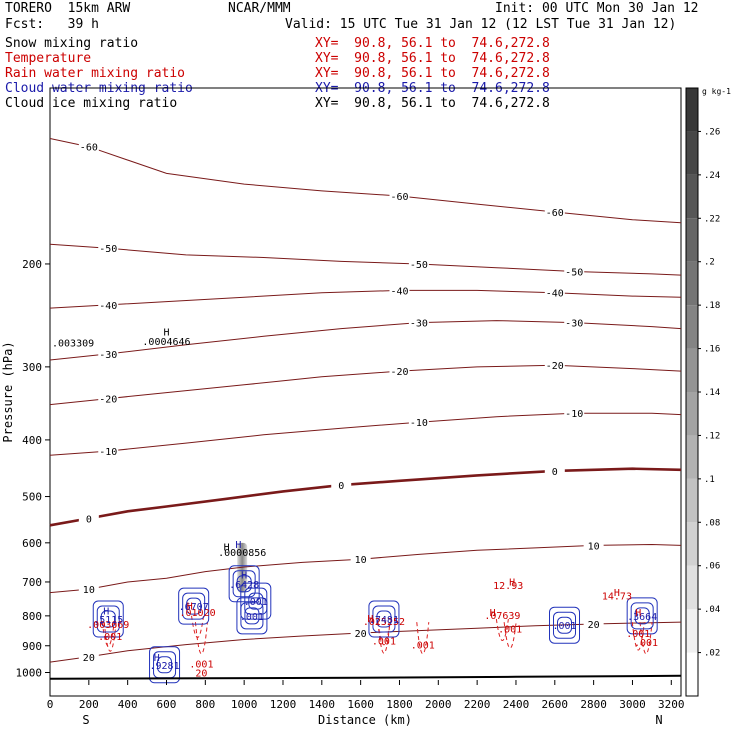  What do you see at coordinates (423, 646) in the screenshot?
I see `rain-label-6: .001` at bounding box center [423, 646].